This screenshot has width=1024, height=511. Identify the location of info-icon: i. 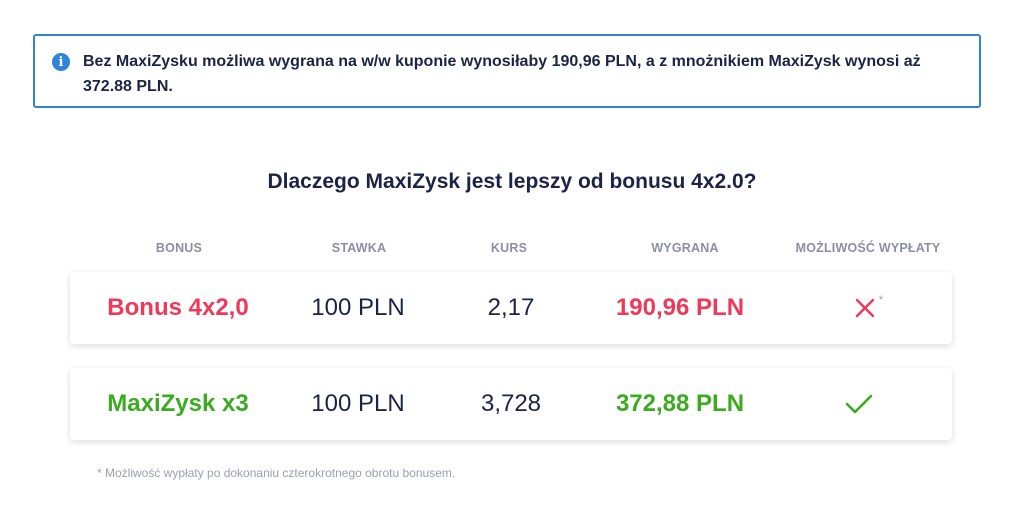
(61, 62).